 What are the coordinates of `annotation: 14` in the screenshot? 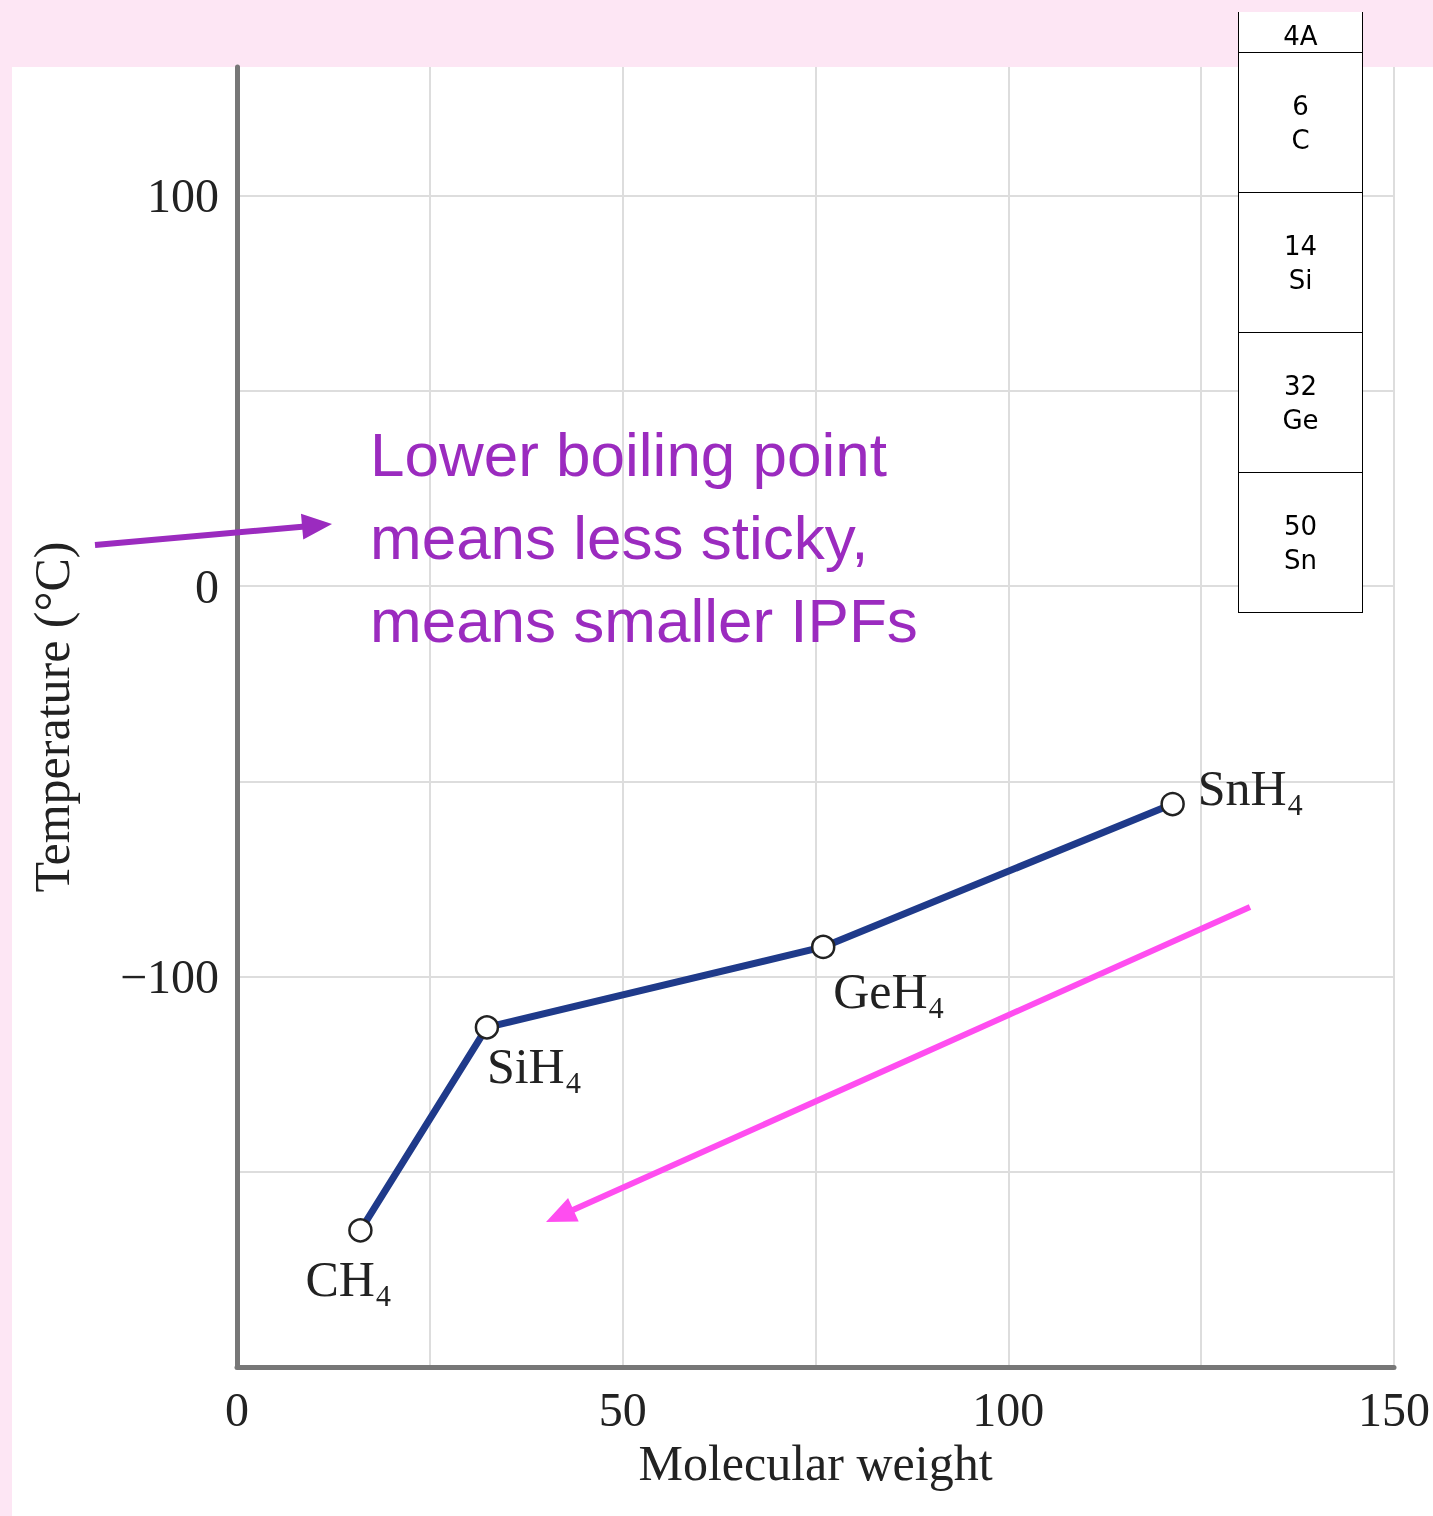 It's located at (1300, 246).